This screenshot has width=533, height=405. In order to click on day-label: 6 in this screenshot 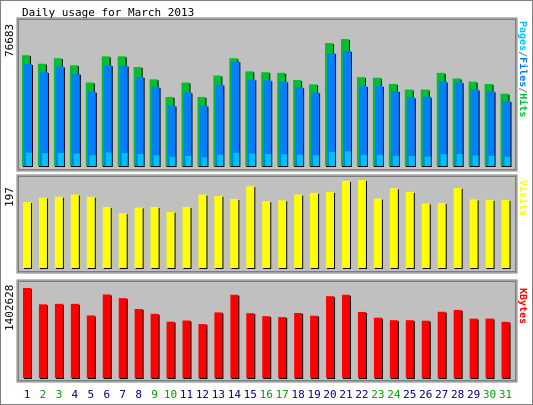, I will do `click(106, 394)`.